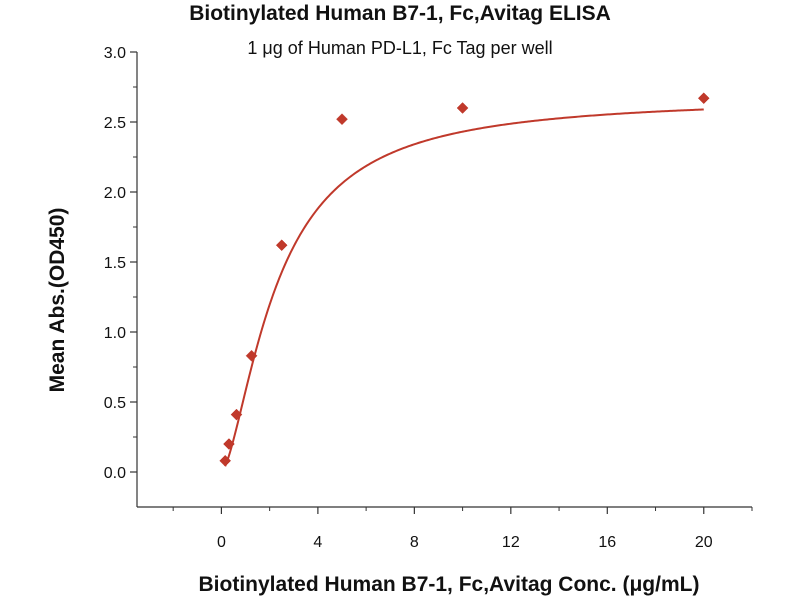 The height and width of the screenshot is (600, 800). Describe the element at coordinates (465, 542) in the screenshot. I see `x-tick-labels: 0 4 8 12 16 20` at that location.